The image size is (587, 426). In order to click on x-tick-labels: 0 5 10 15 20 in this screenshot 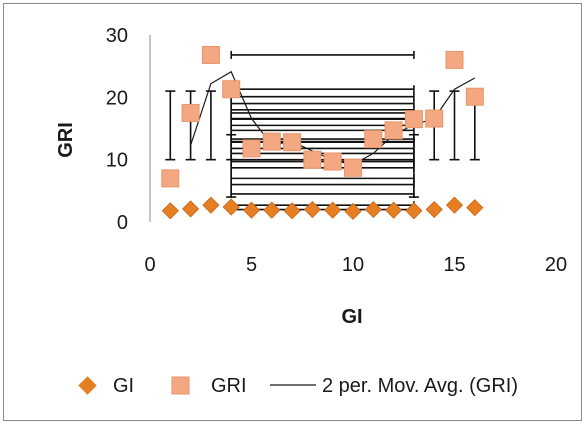, I will do `click(355, 265)`.